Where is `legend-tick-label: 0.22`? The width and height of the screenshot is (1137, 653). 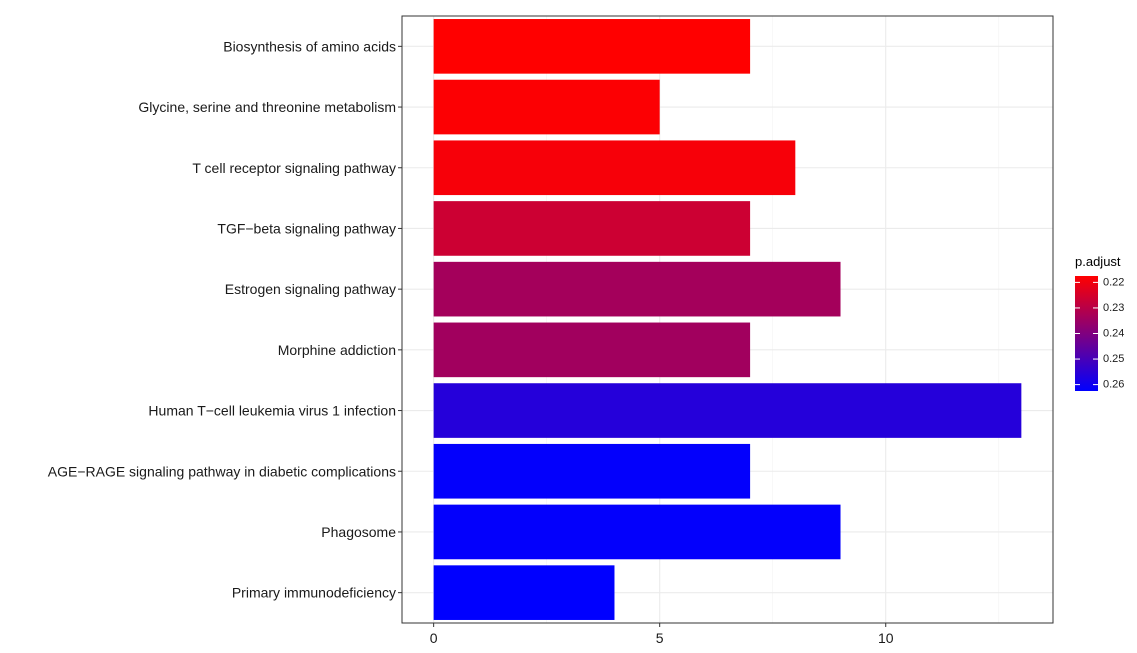 legend-tick-label: 0.22 is located at coordinates (1113, 282).